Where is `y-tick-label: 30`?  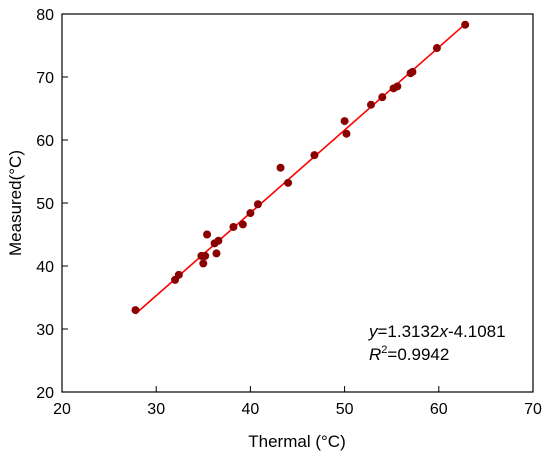
y-tick-label: 30 is located at coordinates (45, 330).